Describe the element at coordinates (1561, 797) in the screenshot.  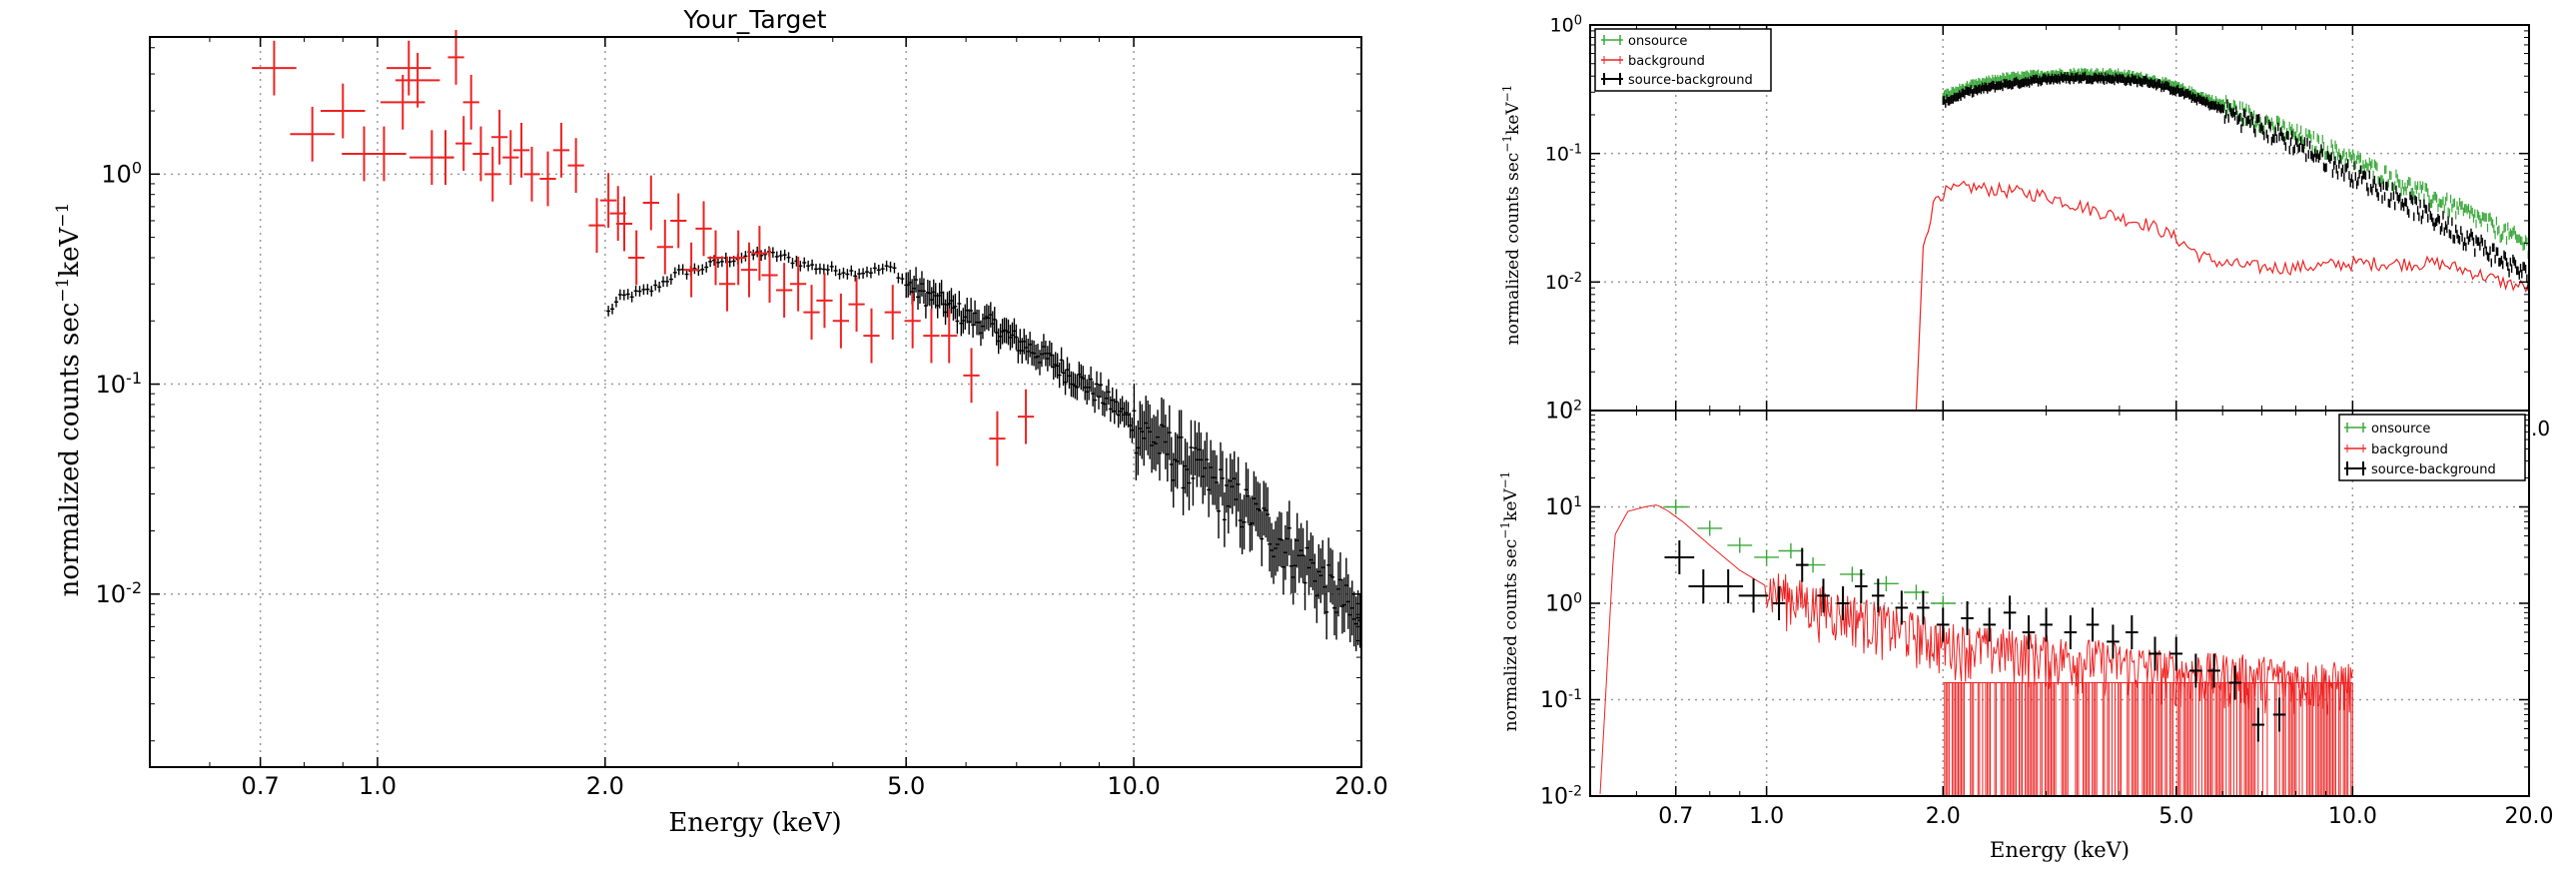
I see `rb-y-tick-label: 10⁻²` at that location.